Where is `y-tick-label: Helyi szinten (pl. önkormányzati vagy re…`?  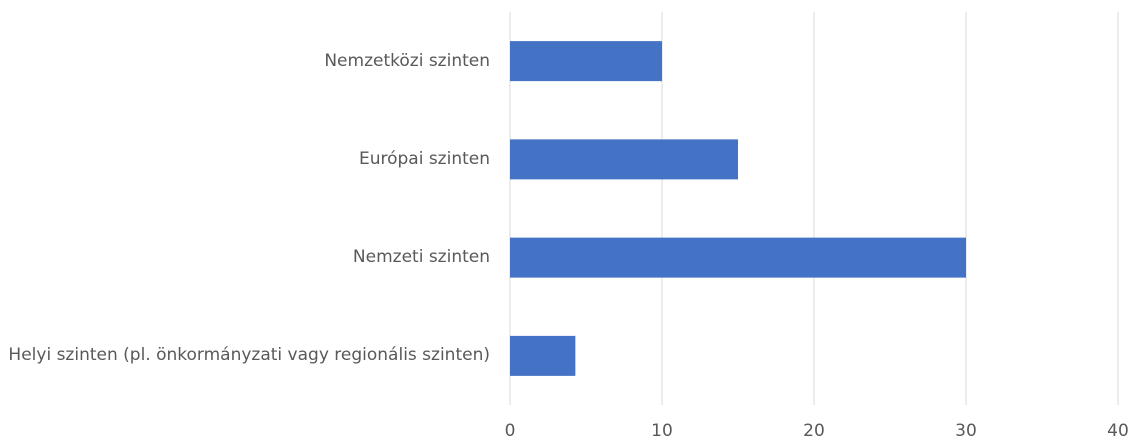 y-tick-label: Helyi szinten (pl. önkormányzati vagy re… is located at coordinates (245, 355).